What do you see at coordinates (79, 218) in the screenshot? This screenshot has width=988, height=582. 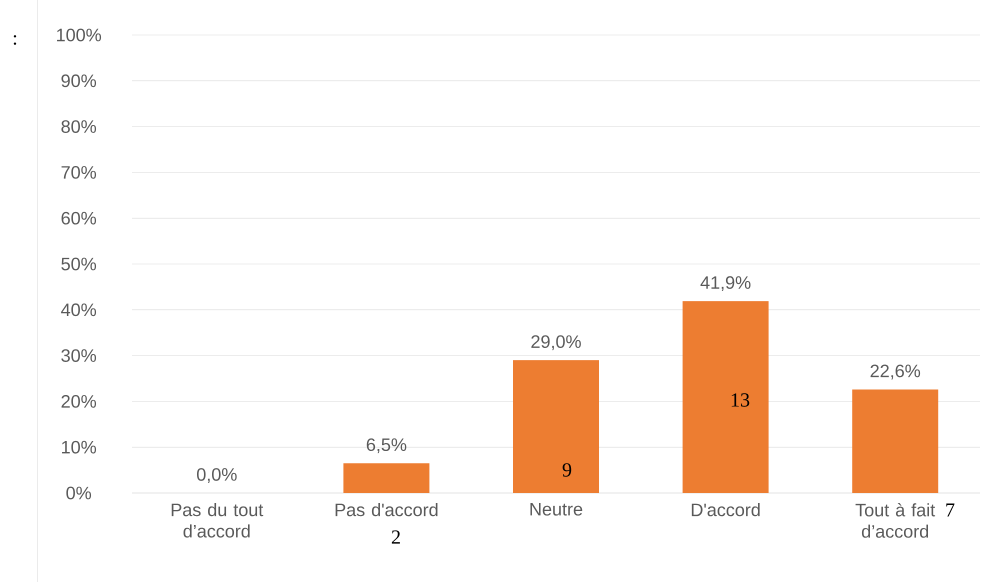 I see `y-tick-label: 60%` at bounding box center [79, 218].